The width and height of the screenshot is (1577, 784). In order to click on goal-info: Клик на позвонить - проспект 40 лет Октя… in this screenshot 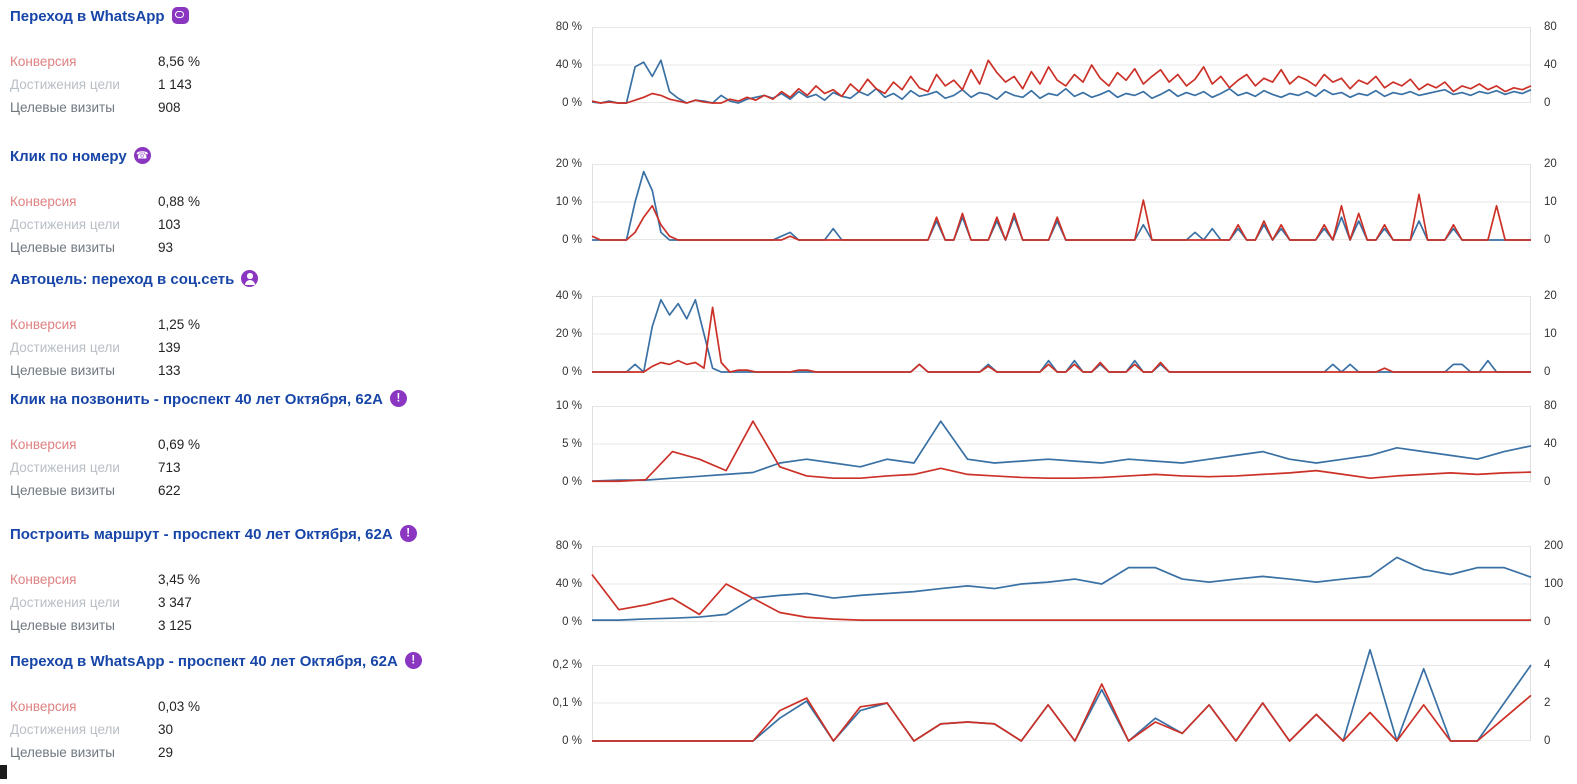, I will do `click(270, 450)`.